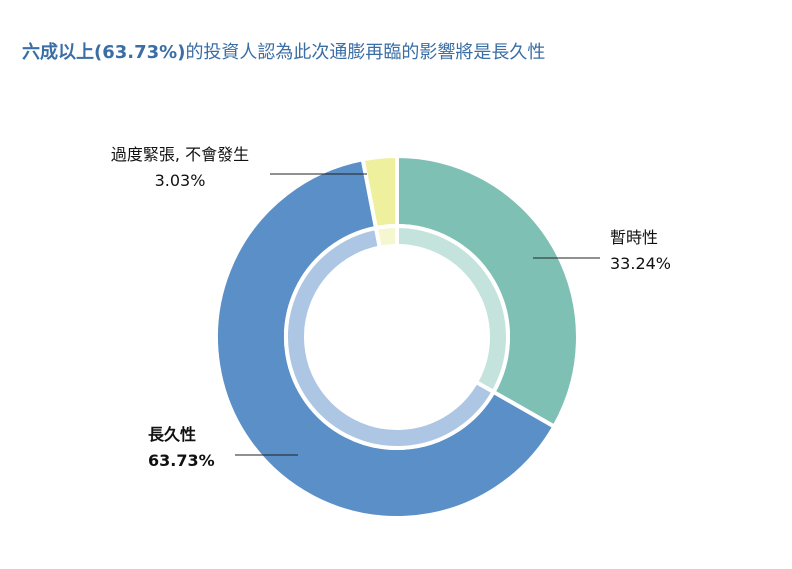  I want to click on chart-title: 六成以上(63.73%)的投資人認為此次通膨再臨的影響將是長久性, so click(283, 52).